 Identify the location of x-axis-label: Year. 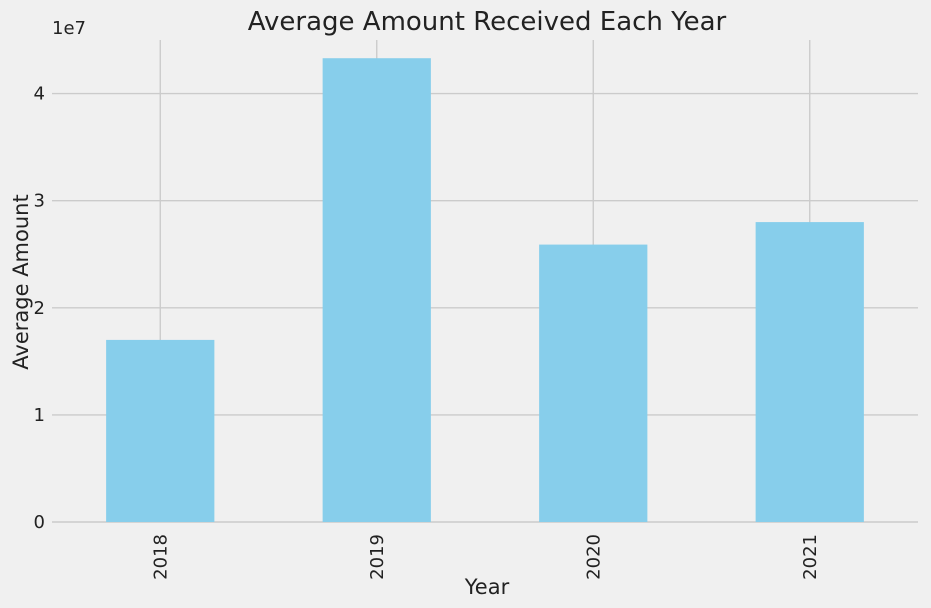
(487, 587).